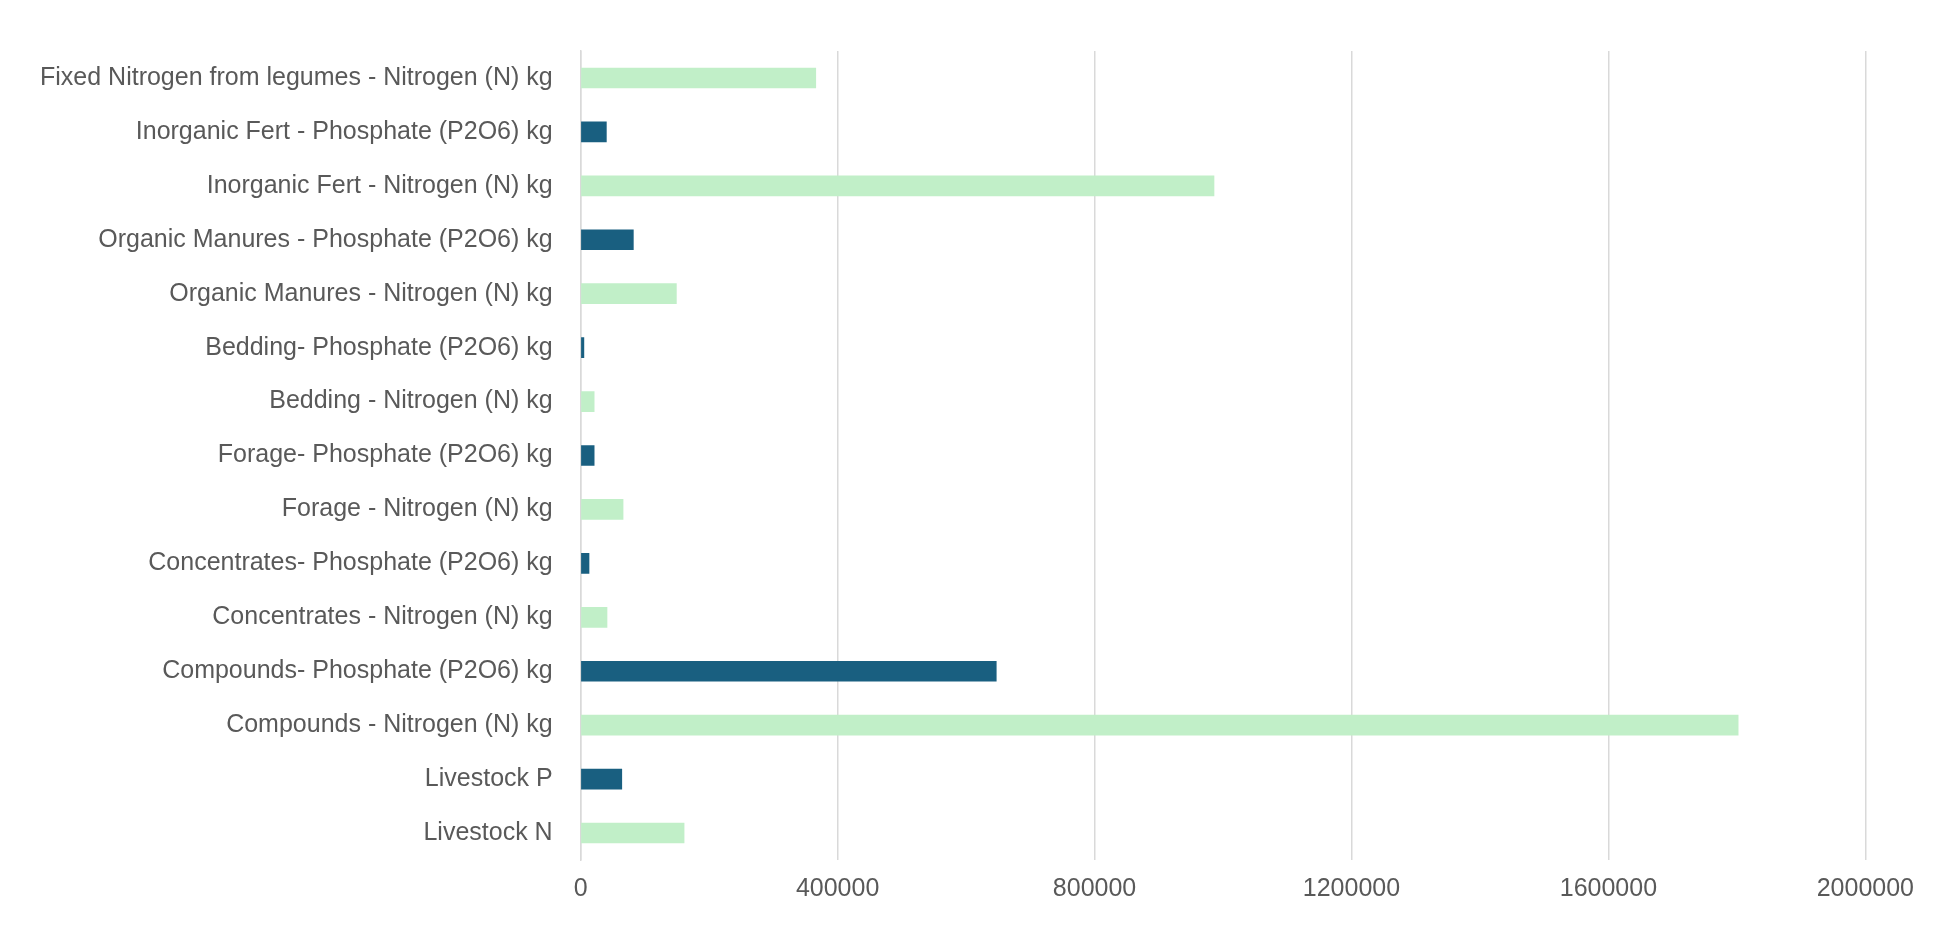 This screenshot has width=1942, height=942. I want to click on y-tick-label: Concentrates - Nitrogen (N) kg, so click(382, 615).